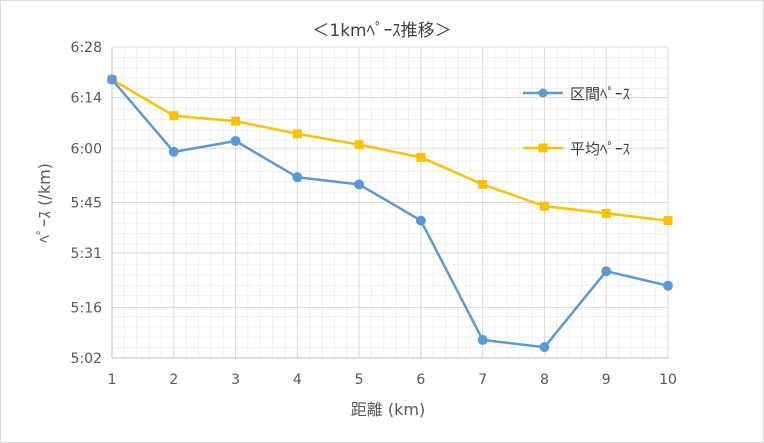 Image resolution: width=764 pixels, height=443 pixels. What do you see at coordinates (297, 380) in the screenshot?
I see `x-tick-label: 4` at bounding box center [297, 380].